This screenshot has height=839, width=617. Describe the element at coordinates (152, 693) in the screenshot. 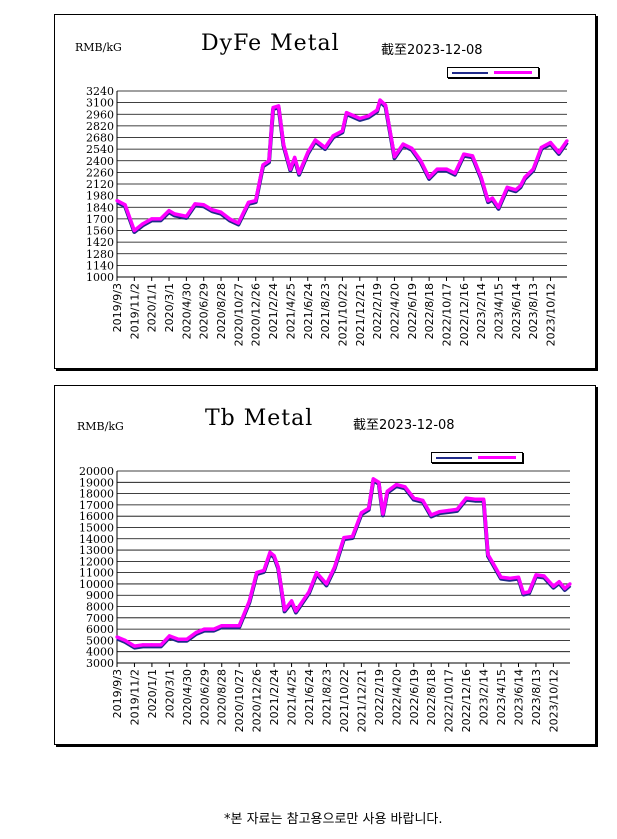

I see `tb-x-tick-label: 2020/1/1` at that location.